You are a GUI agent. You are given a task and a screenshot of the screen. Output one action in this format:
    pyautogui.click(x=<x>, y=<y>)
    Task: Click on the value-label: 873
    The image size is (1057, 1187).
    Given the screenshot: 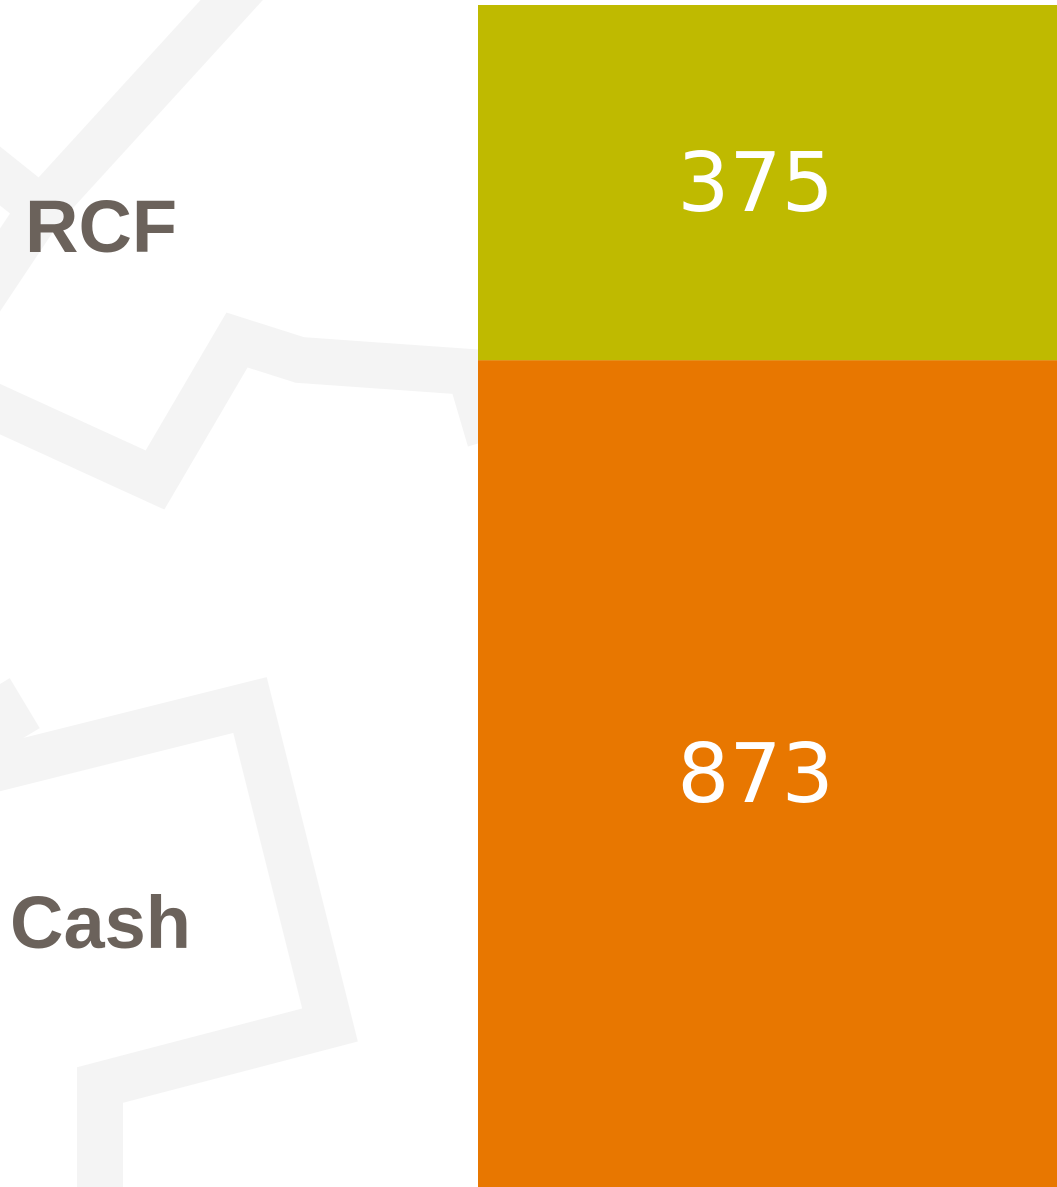 What is the action you would take?
    pyautogui.click(x=755, y=774)
    